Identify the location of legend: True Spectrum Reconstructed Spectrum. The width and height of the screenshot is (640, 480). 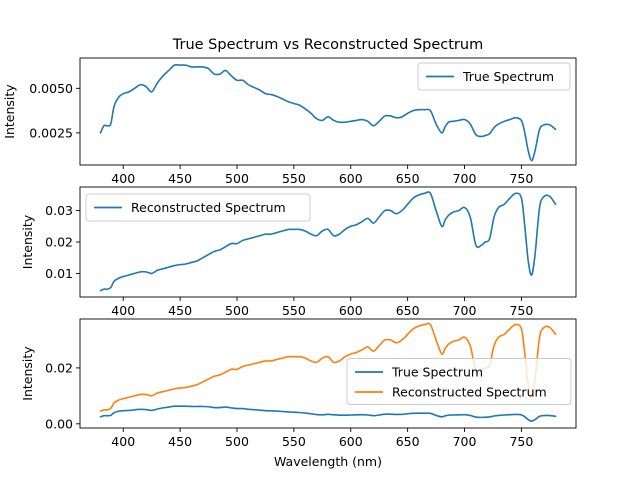
(459, 381).